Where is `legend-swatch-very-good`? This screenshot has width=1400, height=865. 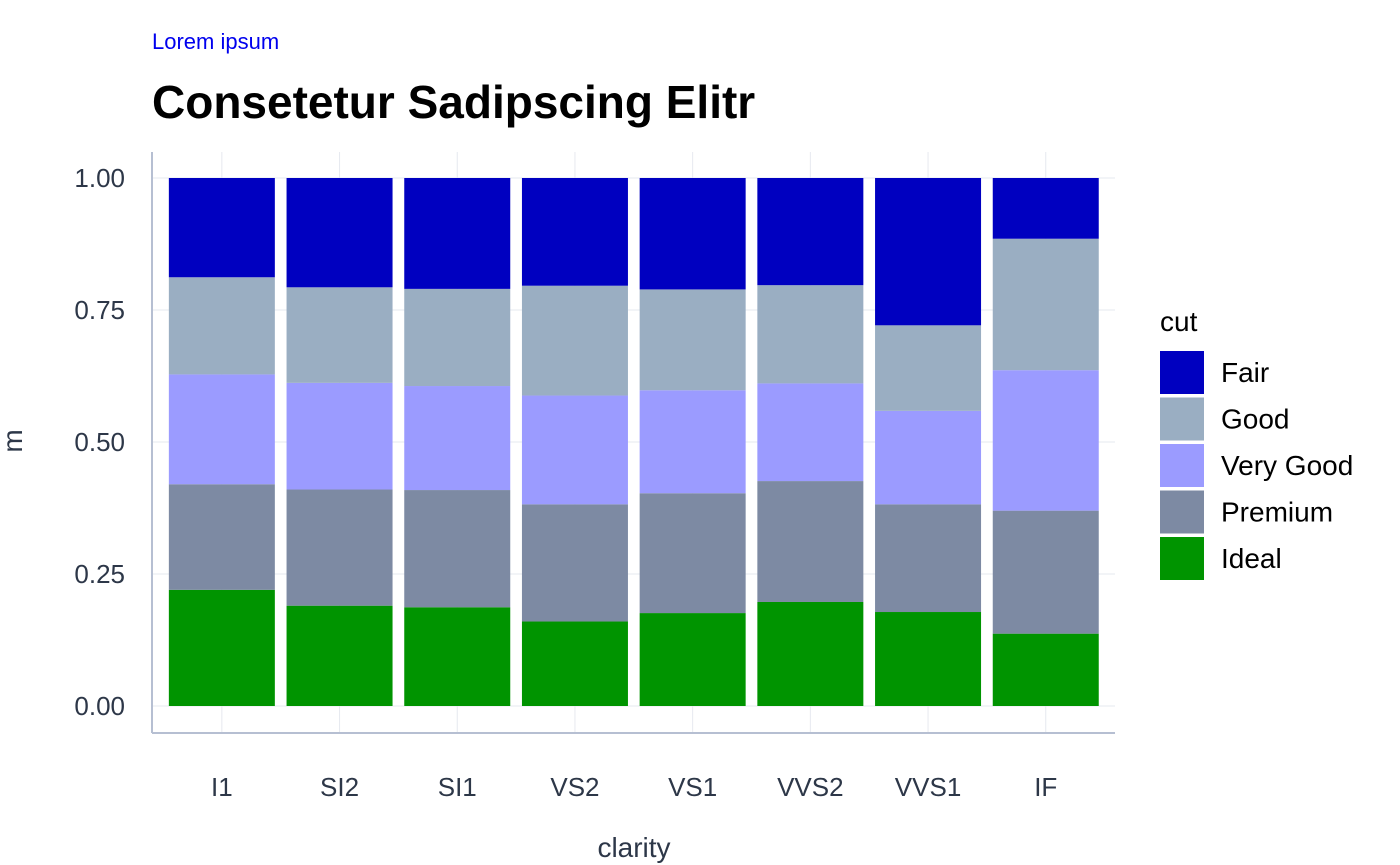 legend-swatch-very-good is located at coordinates (1182, 465).